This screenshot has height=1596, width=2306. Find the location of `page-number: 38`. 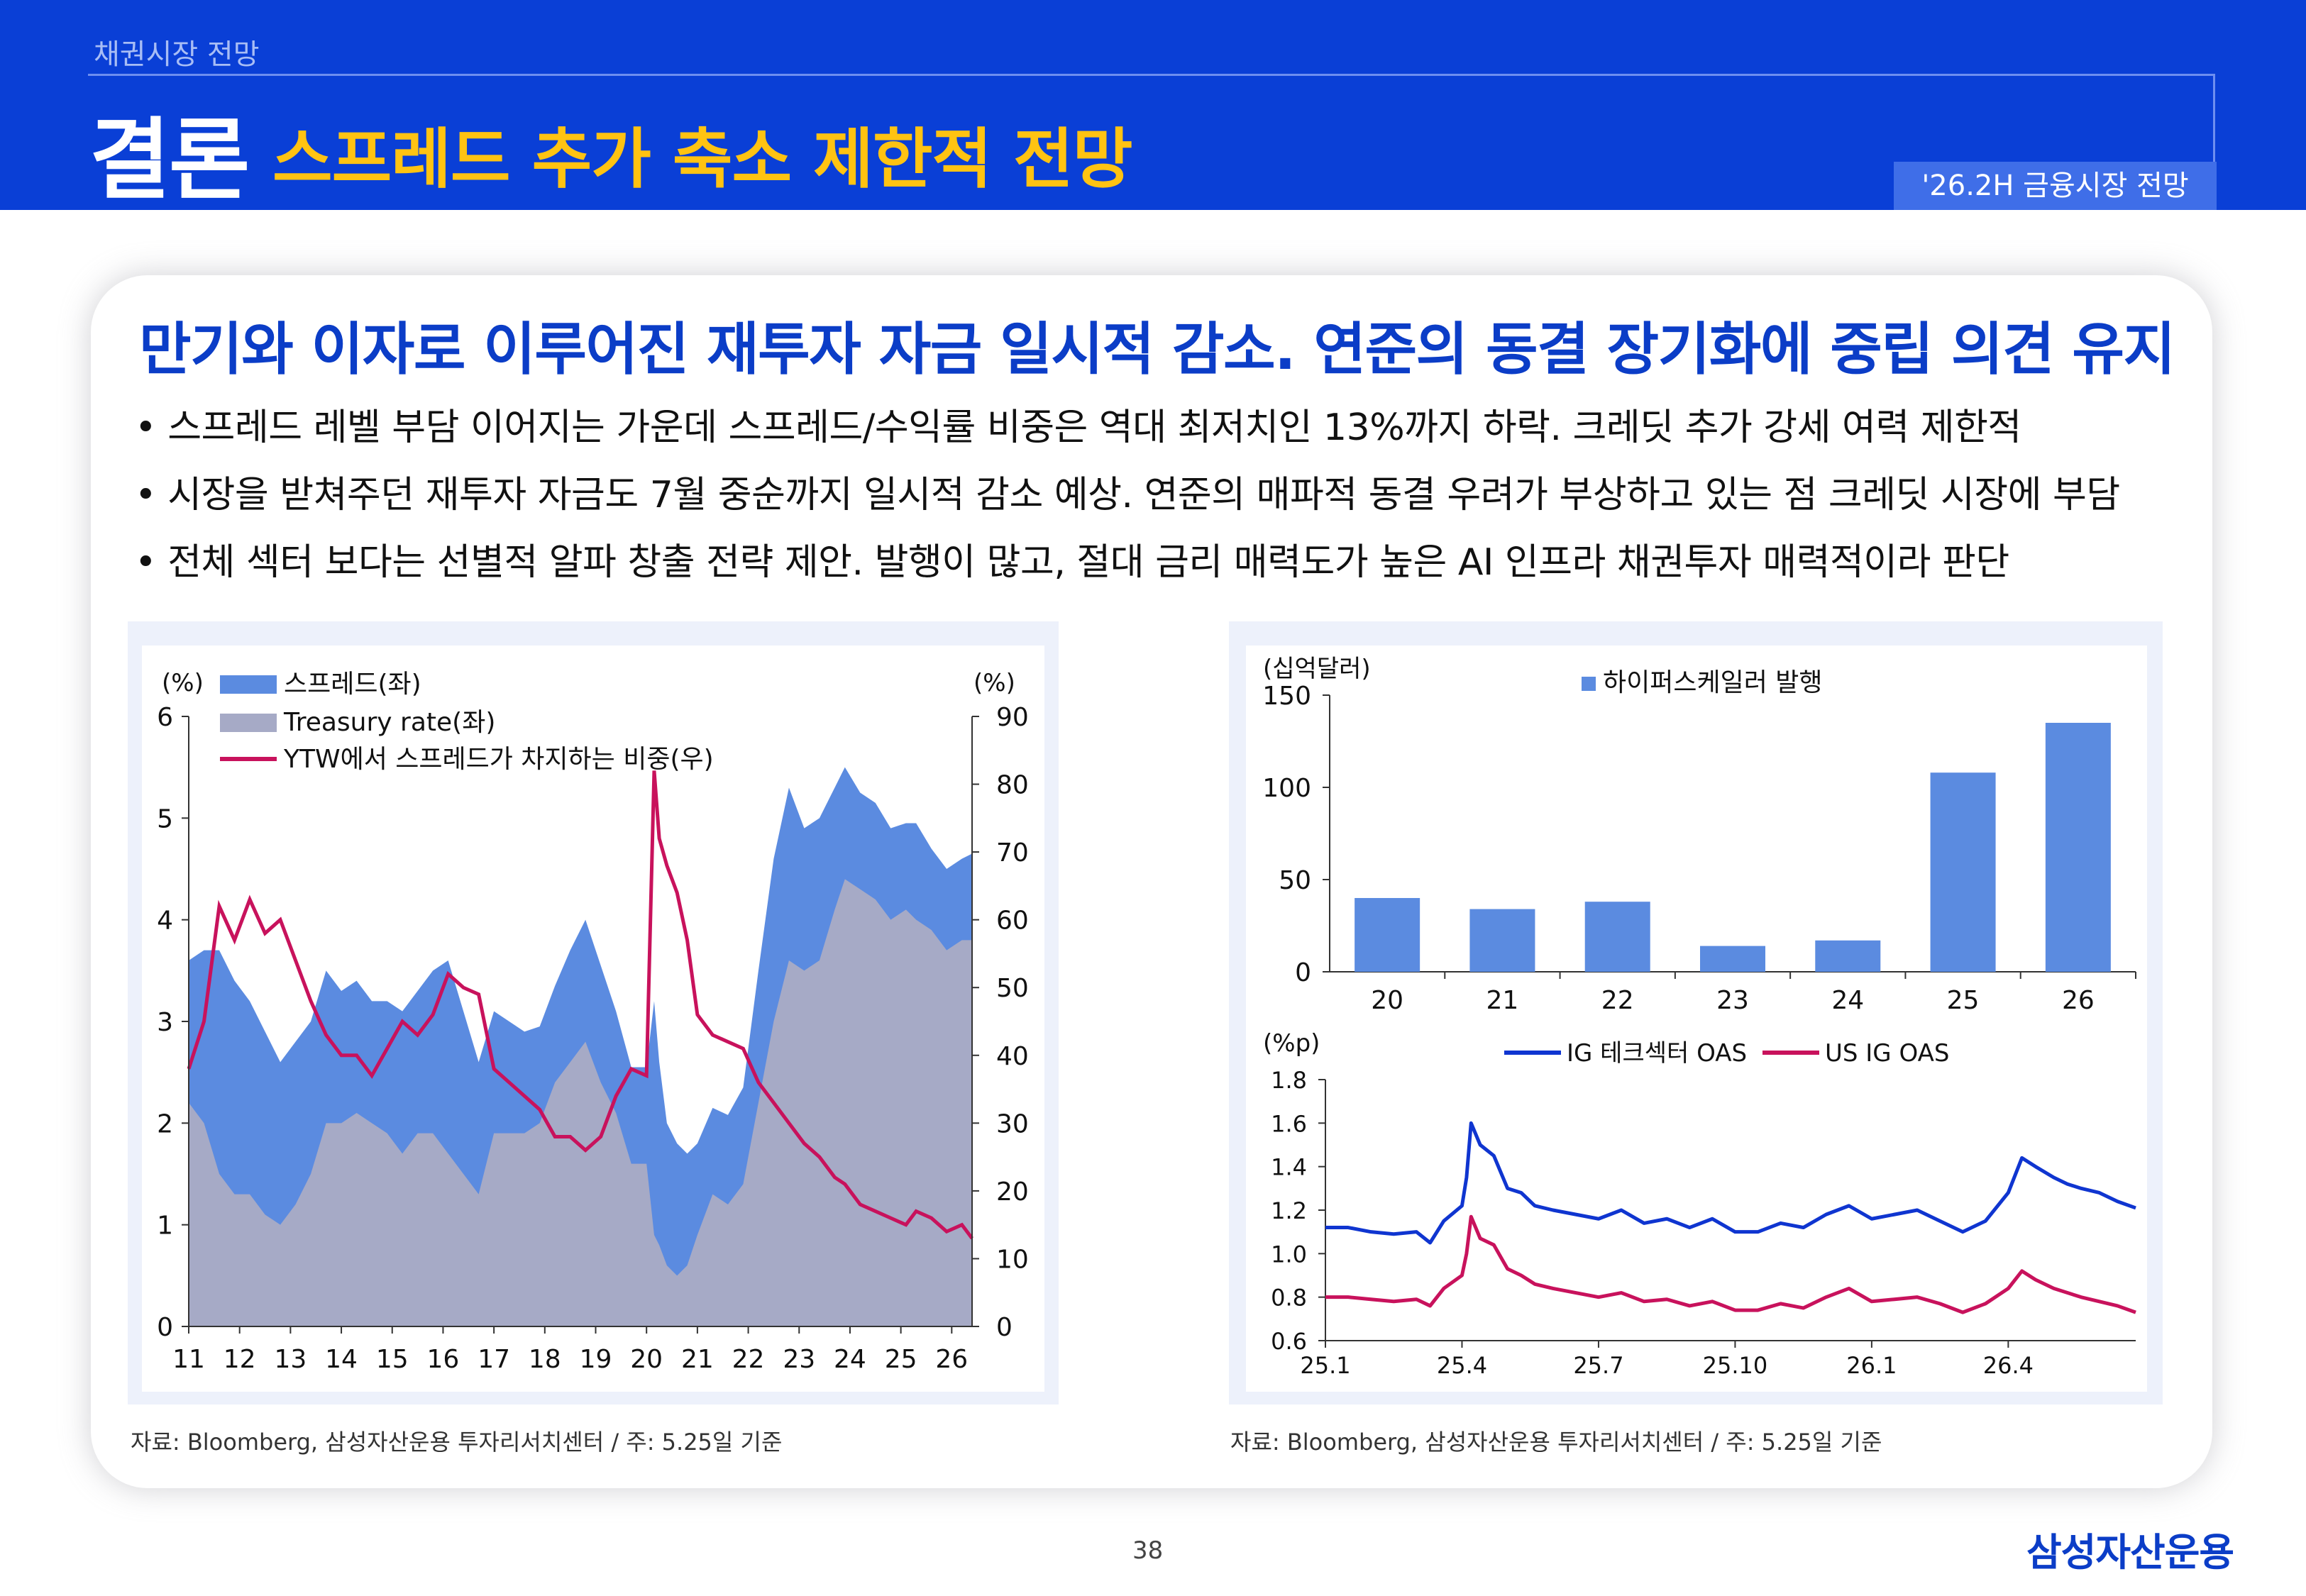

page-number: 38 is located at coordinates (1148, 1550).